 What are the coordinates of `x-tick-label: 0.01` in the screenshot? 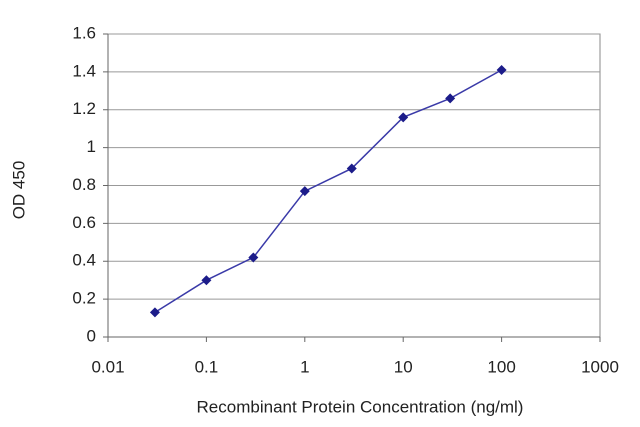 It's located at (107, 366).